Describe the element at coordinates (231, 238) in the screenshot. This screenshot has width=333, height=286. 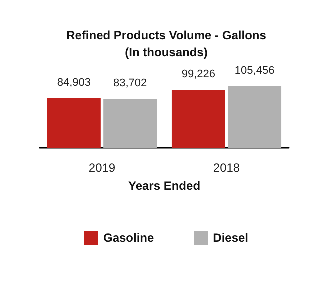
I see `legend-label: Diesel` at that location.